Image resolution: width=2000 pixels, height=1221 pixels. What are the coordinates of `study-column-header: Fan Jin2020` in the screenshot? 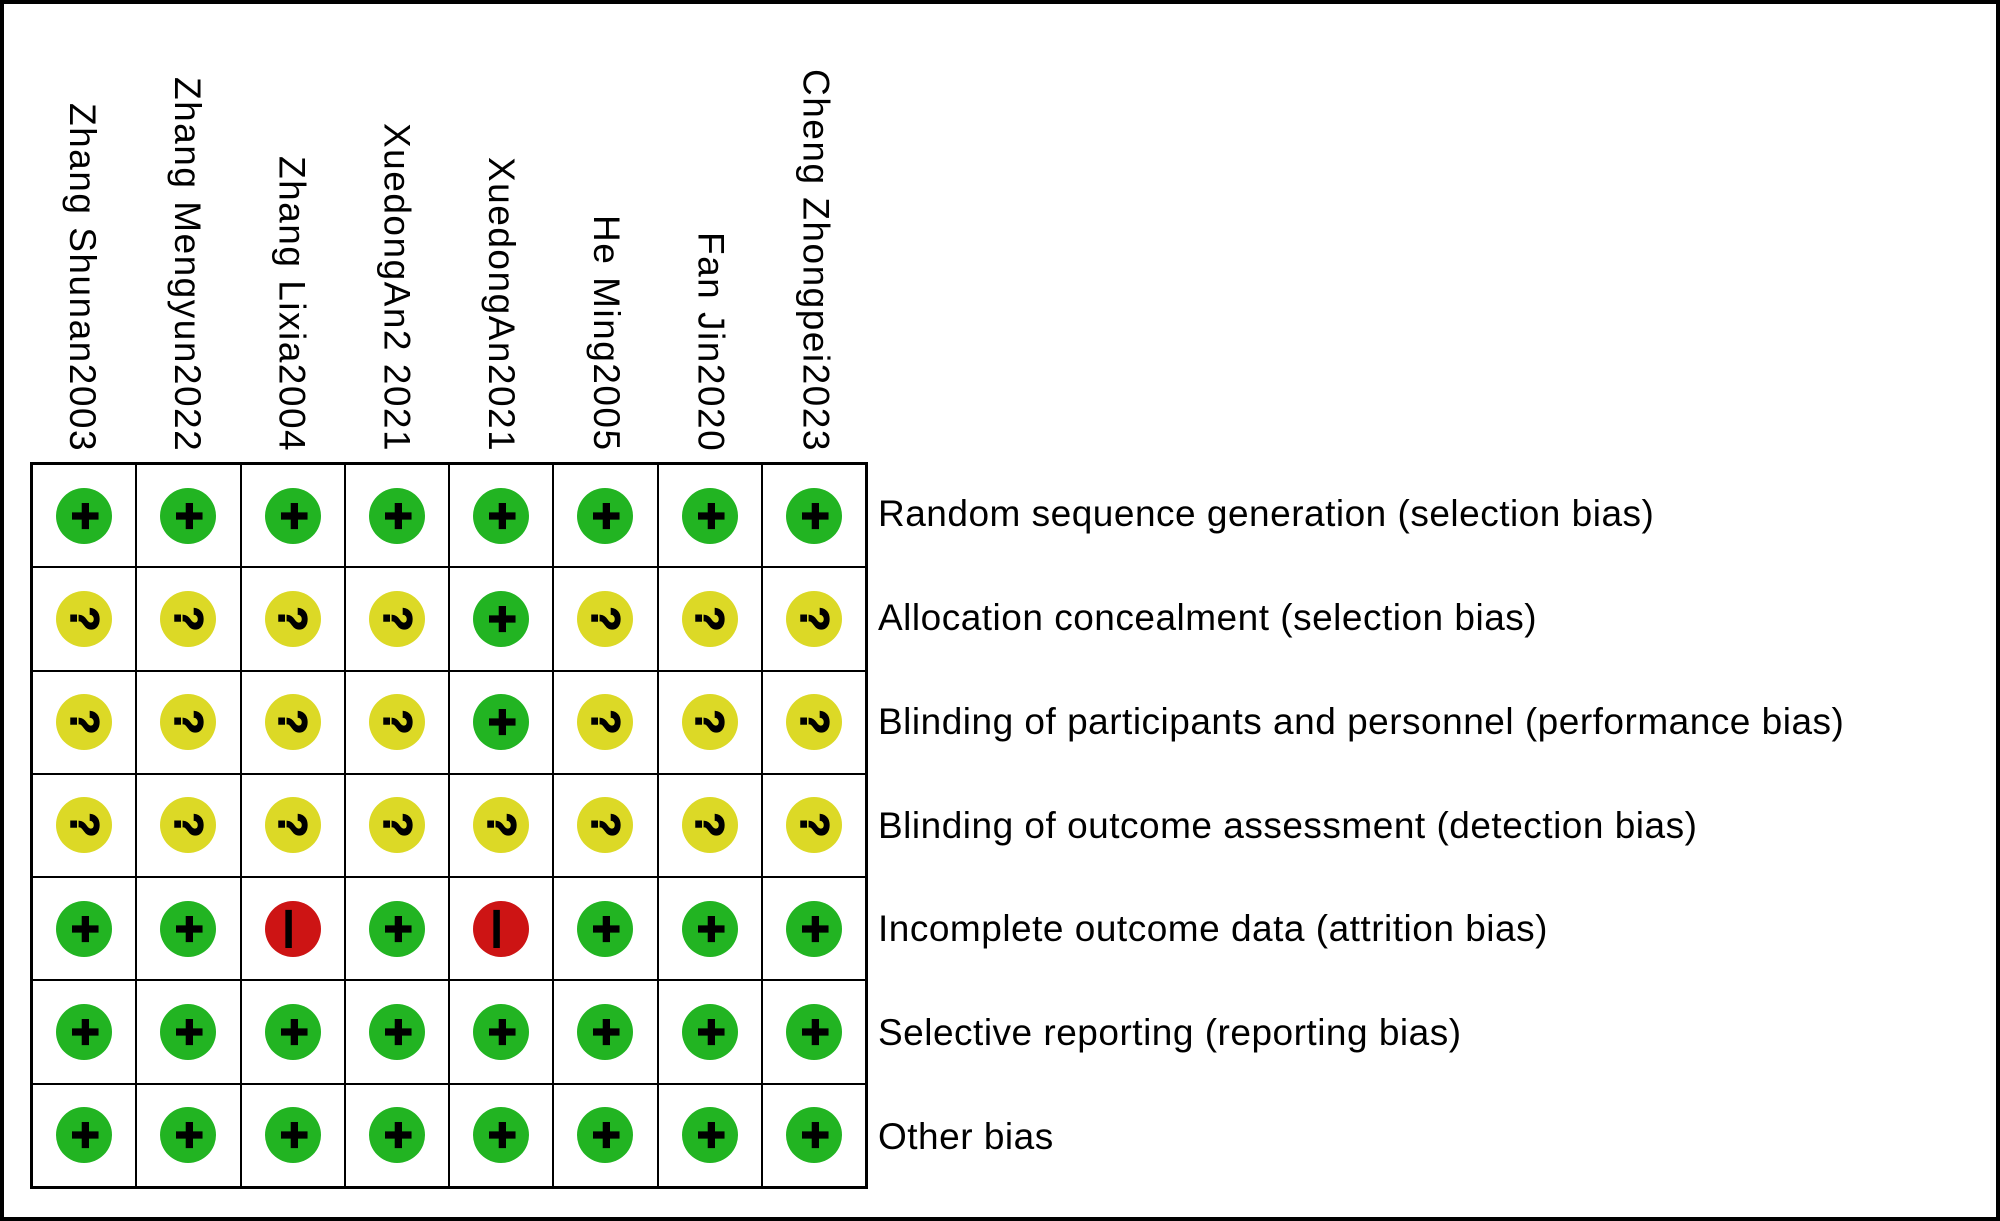 It's located at (711, 232).